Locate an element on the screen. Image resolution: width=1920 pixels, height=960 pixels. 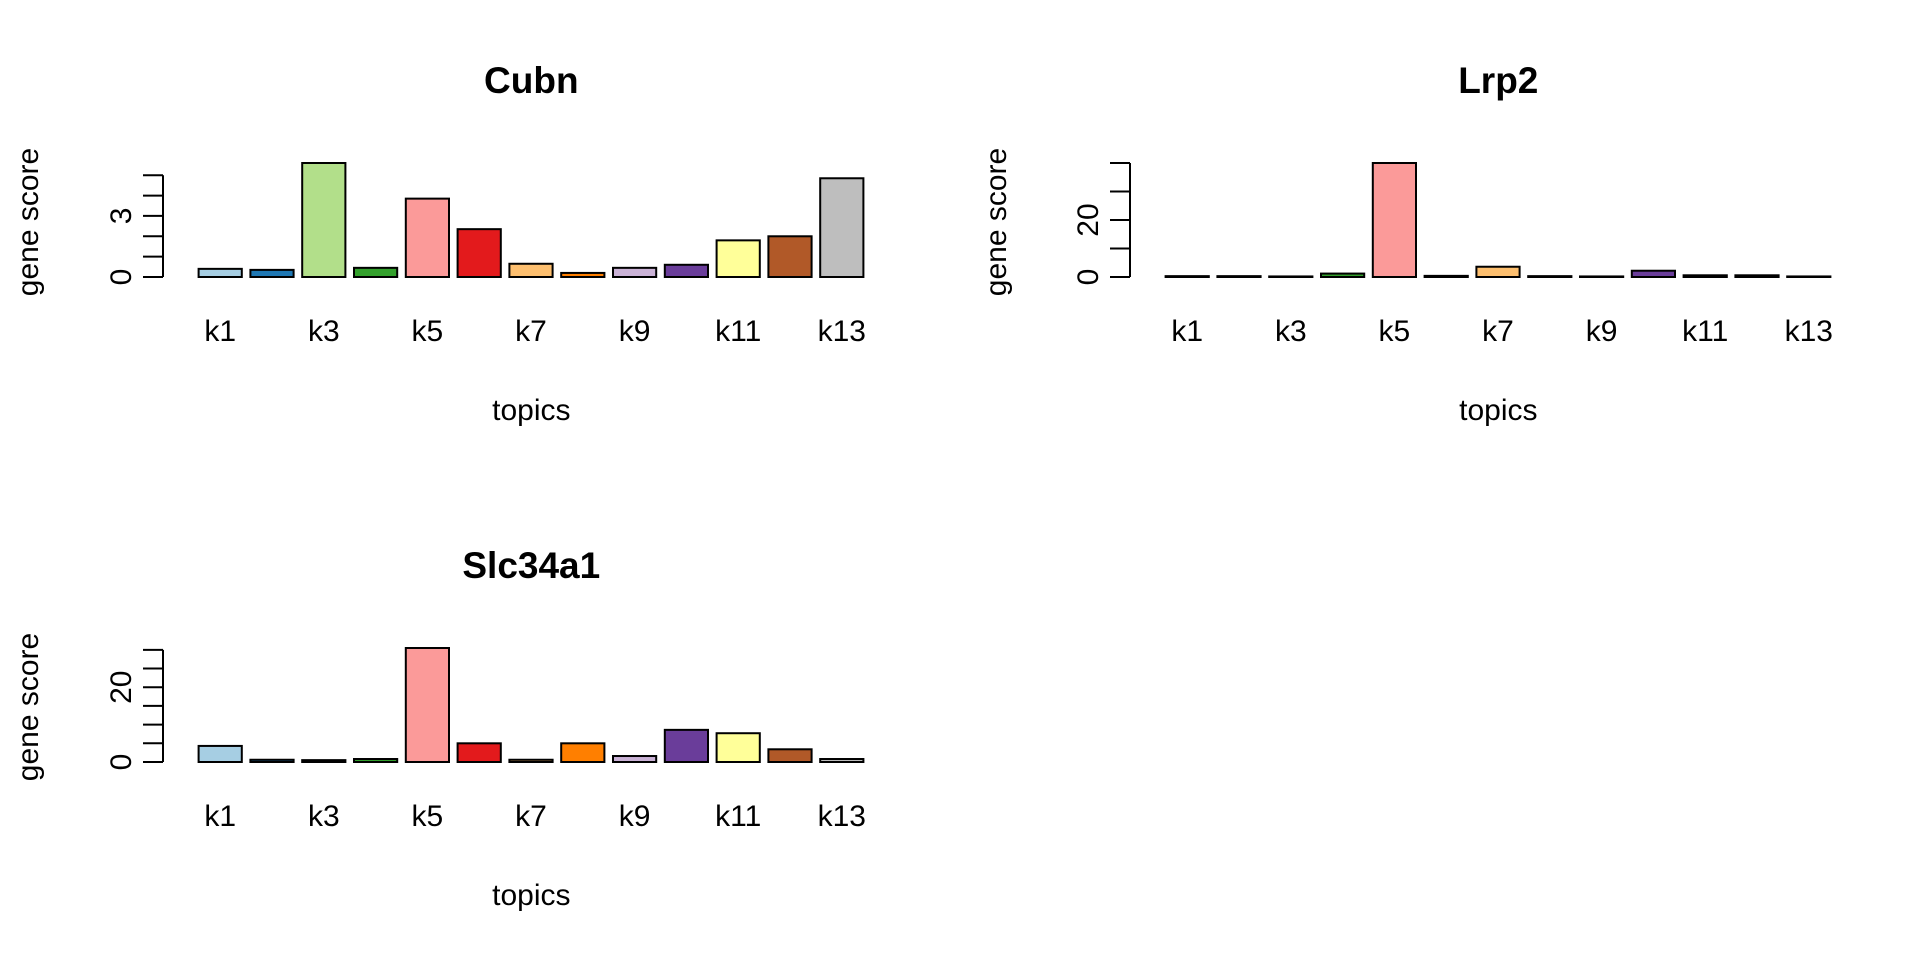
chart-title: Lrp2 is located at coordinates (1498, 80).